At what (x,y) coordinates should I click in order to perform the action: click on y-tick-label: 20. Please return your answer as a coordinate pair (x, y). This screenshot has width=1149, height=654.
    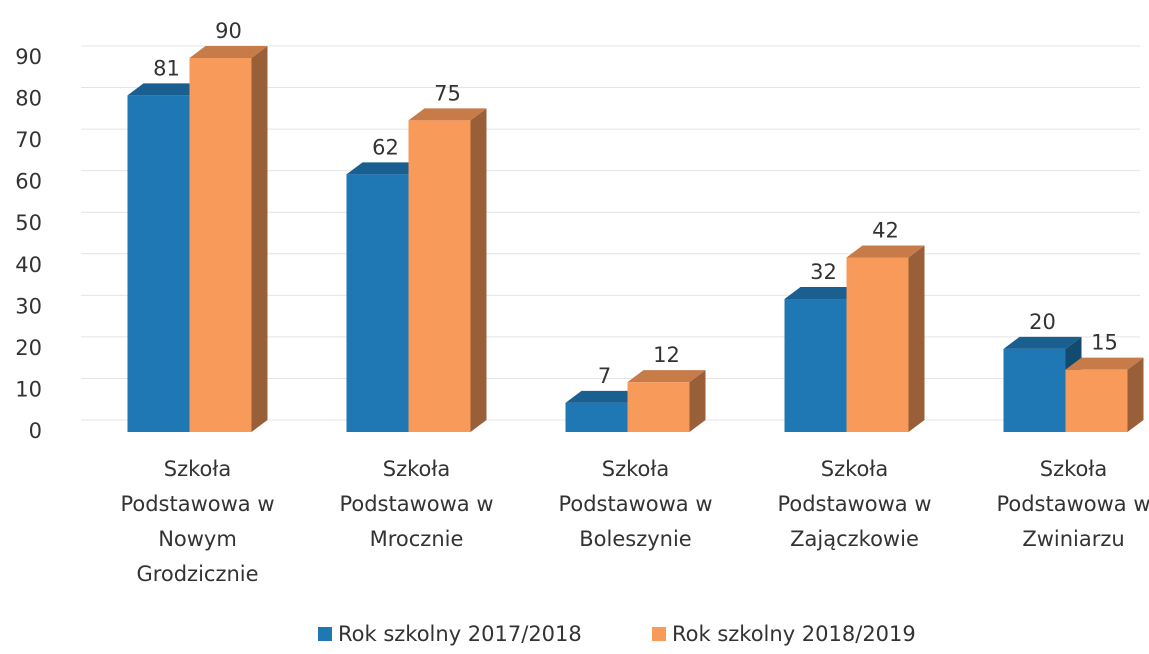
    Looking at the image, I should click on (28, 348).